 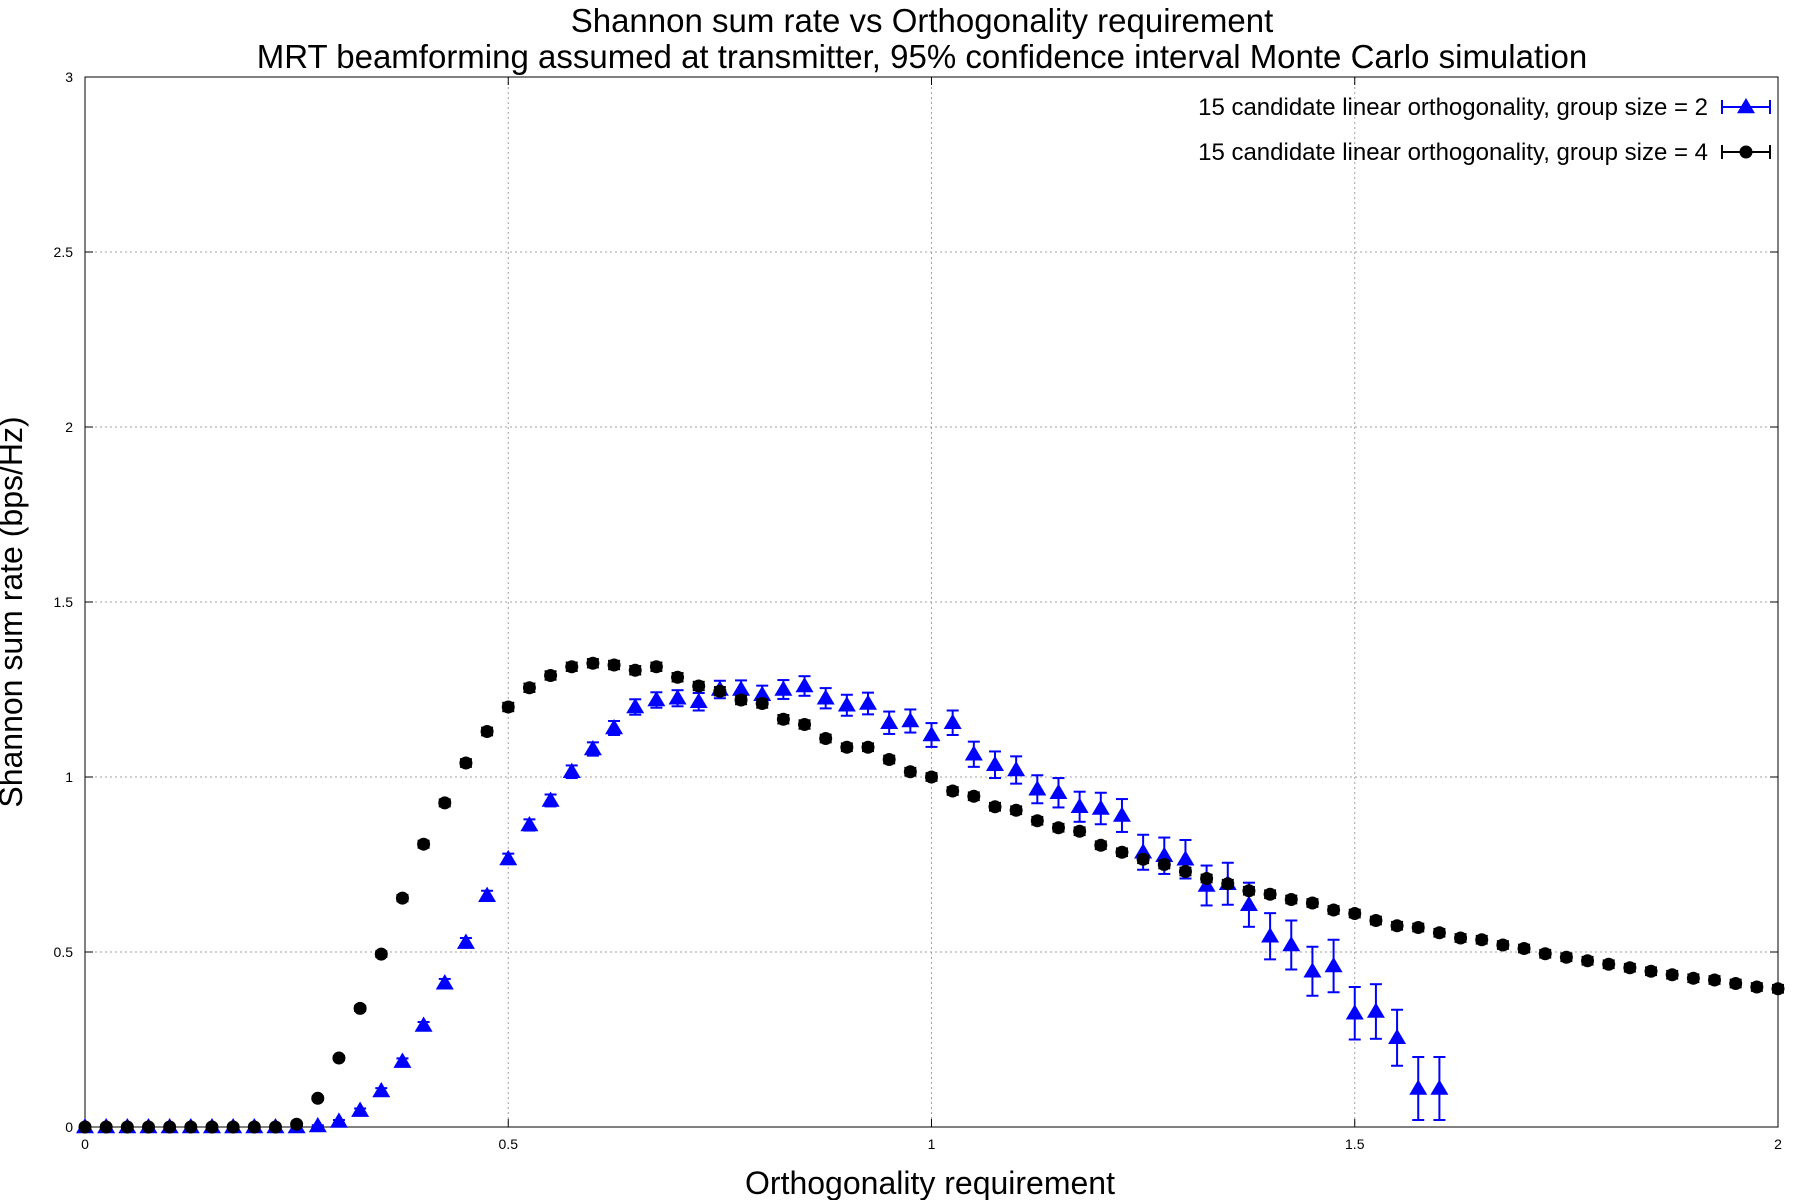 What do you see at coordinates (14, 611) in the screenshot?
I see `y-axis-label: Shannon sum rate (bps/Hz)` at bounding box center [14, 611].